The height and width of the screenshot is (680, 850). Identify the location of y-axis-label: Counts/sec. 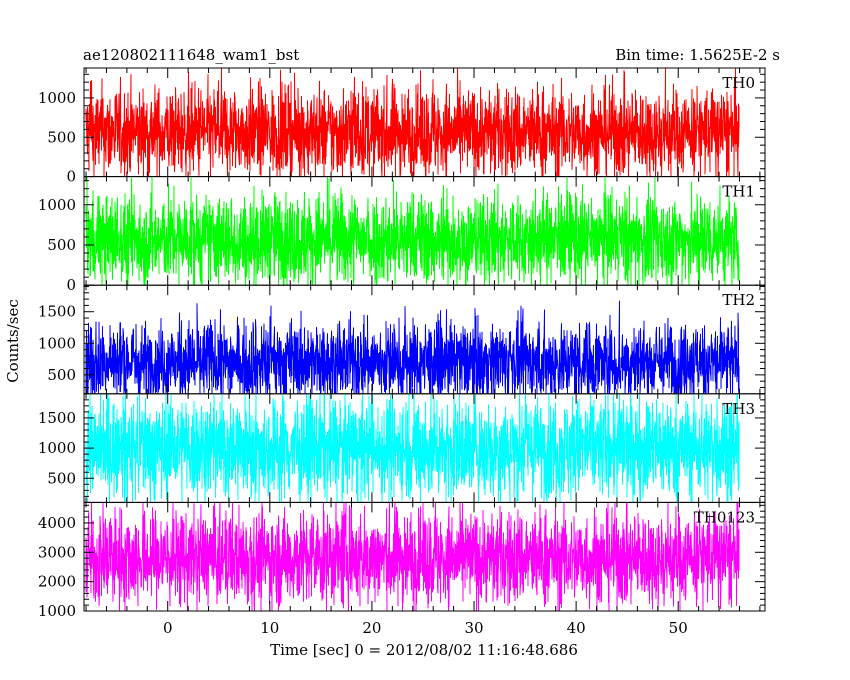
(13, 341).